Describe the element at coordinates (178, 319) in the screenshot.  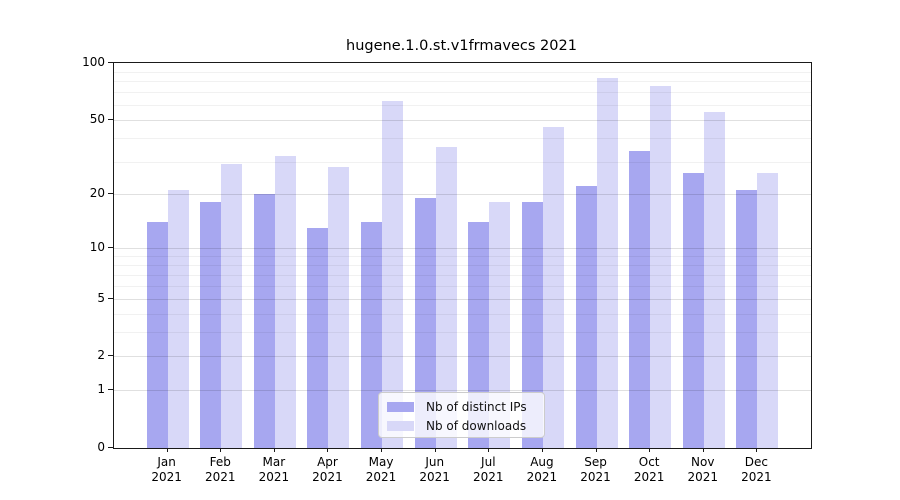
I see `bar-nb-of-downloads-jan` at that location.